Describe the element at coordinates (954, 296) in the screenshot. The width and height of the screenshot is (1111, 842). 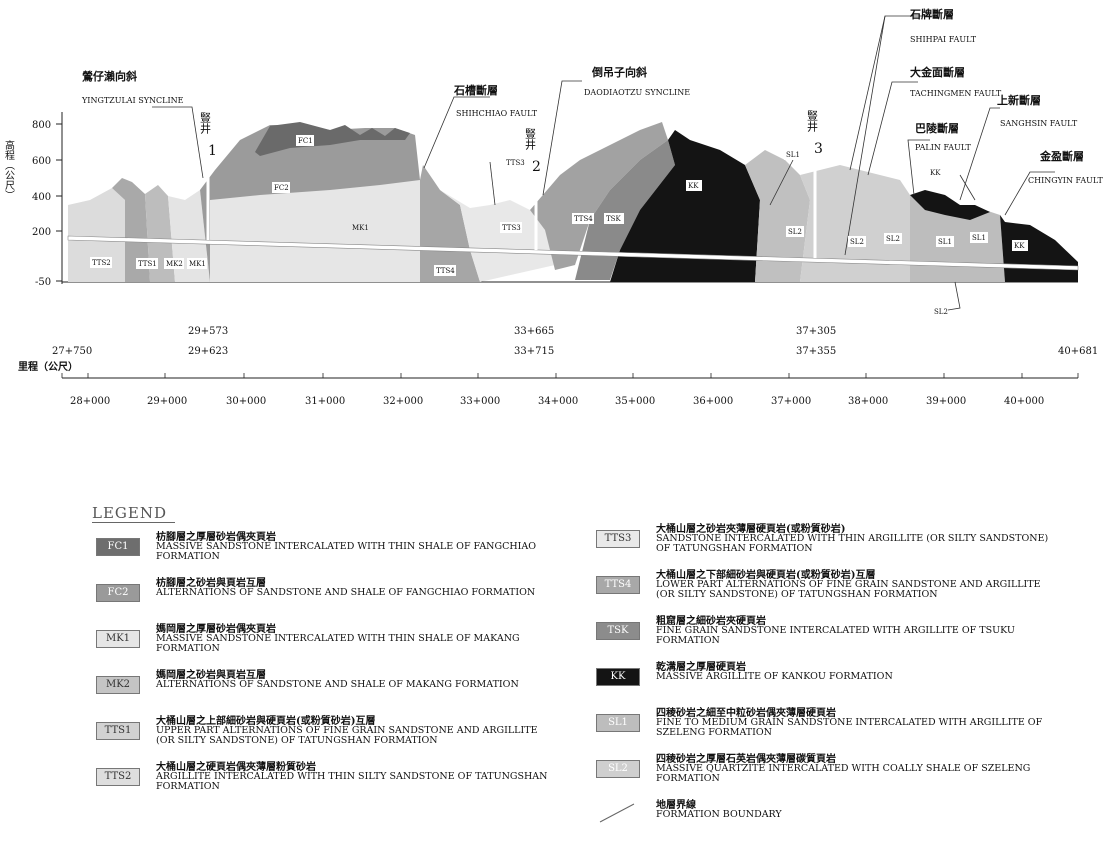
I see `leader-sl2-bottom` at that location.